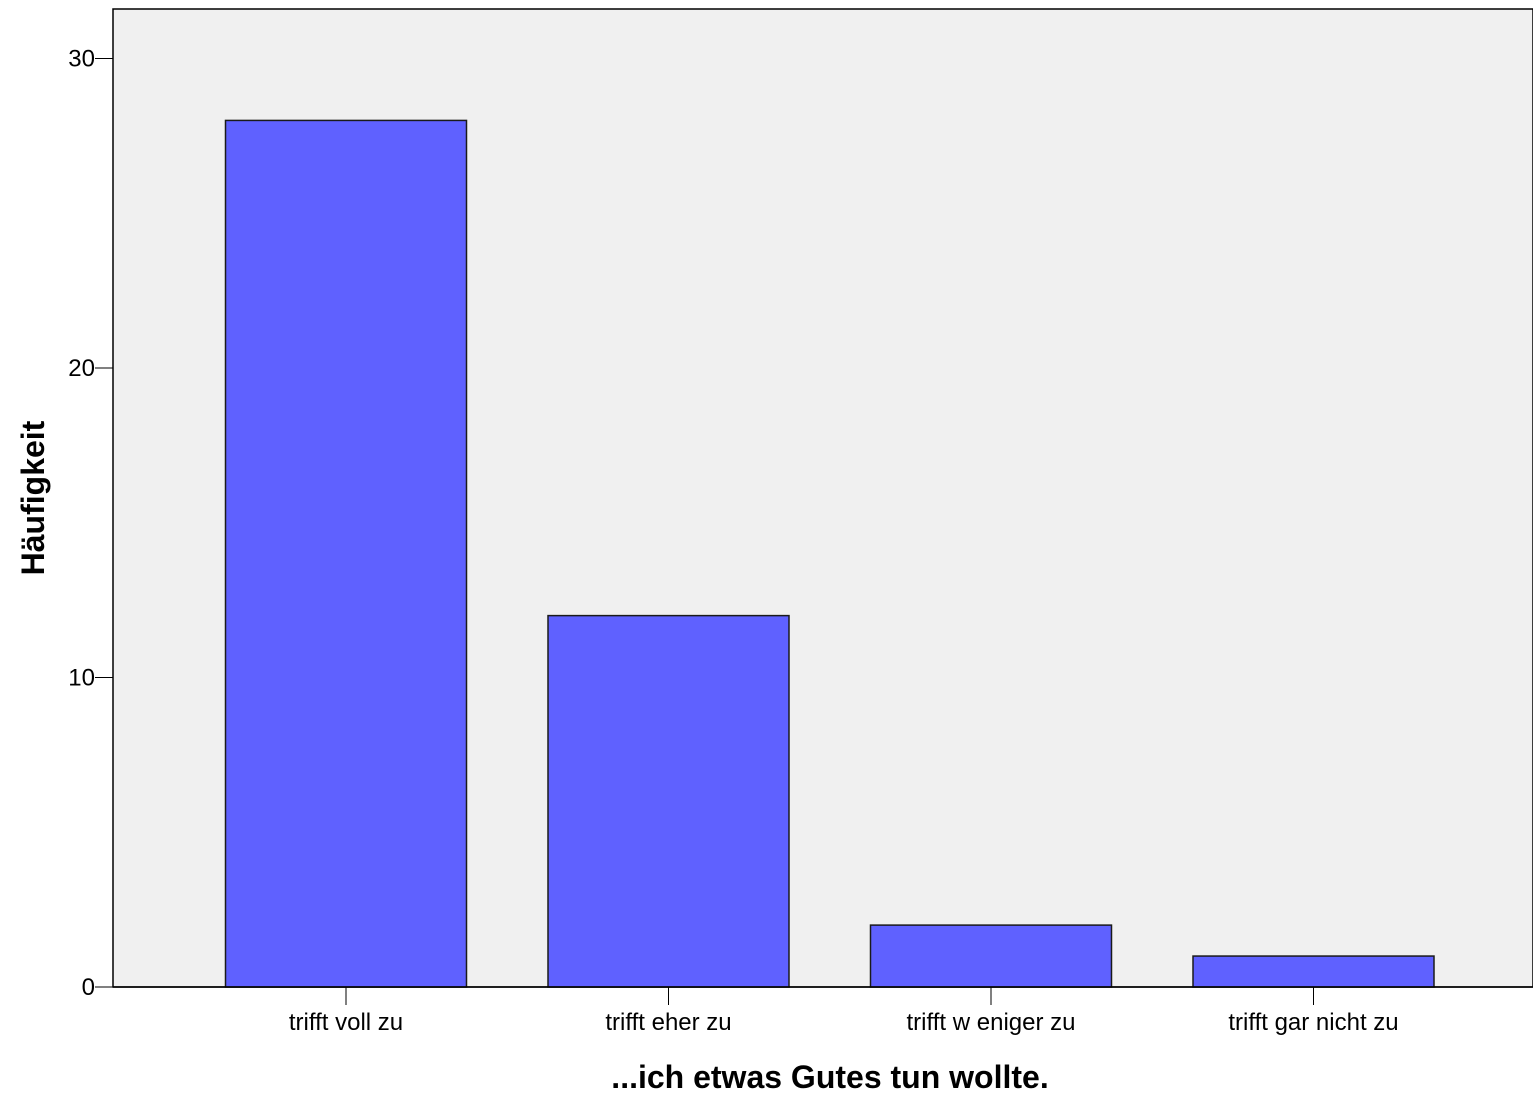 The width and height of the screenshot is (1533, 1095). What do you see at coordinates (88, 987) in the screenshot?
I see `y-tick-label-1: 0` at bounding box center [88, 987].